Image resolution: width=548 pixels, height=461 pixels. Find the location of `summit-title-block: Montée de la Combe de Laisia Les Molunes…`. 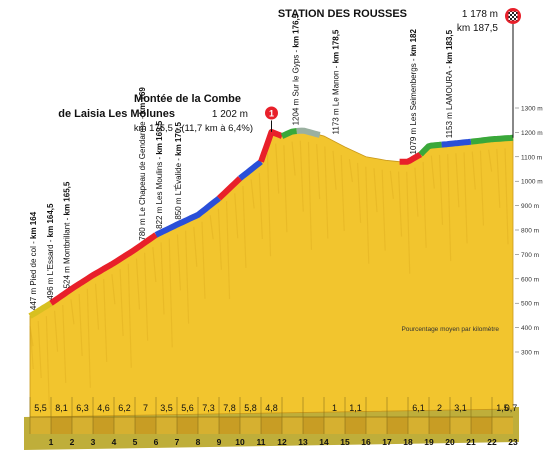

summit-title-block: Montée de la Combe de Laisia Les Molunes… is located at coordinates (155, 113).